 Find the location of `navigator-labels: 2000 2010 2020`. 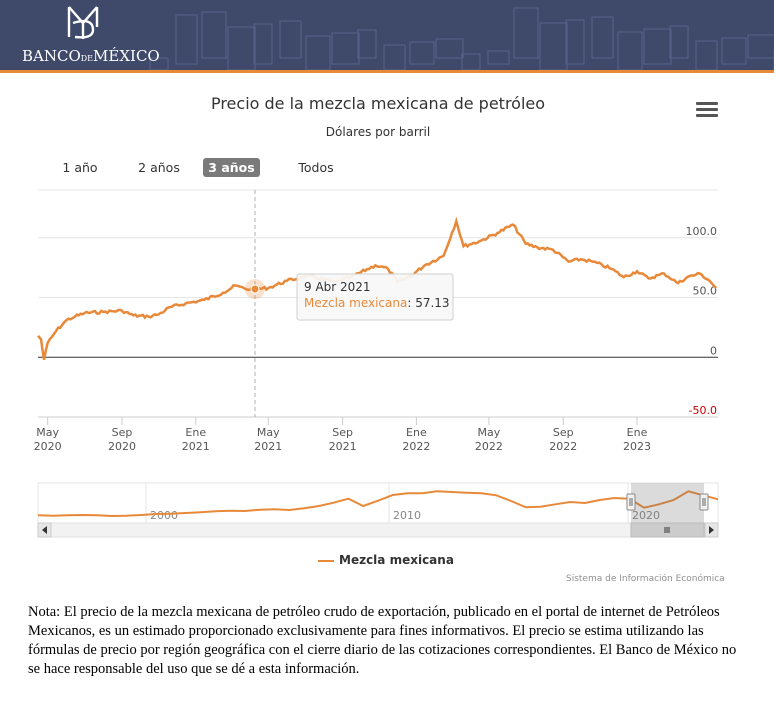

navigator-labels: 2000 2010 2020 is located at coordinates (405, 515).